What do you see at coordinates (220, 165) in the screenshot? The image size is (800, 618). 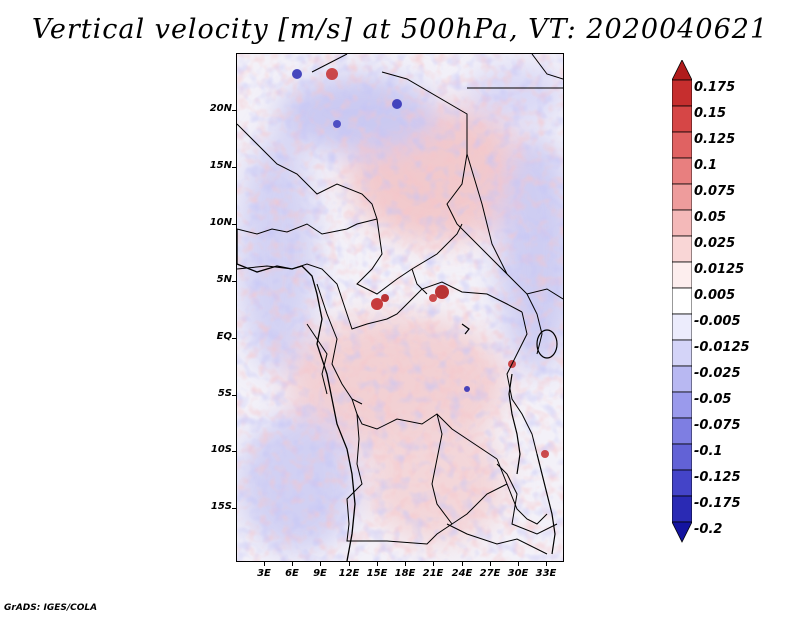 I see `lat-label-15n: 15N` at bounding box center [220, 165].